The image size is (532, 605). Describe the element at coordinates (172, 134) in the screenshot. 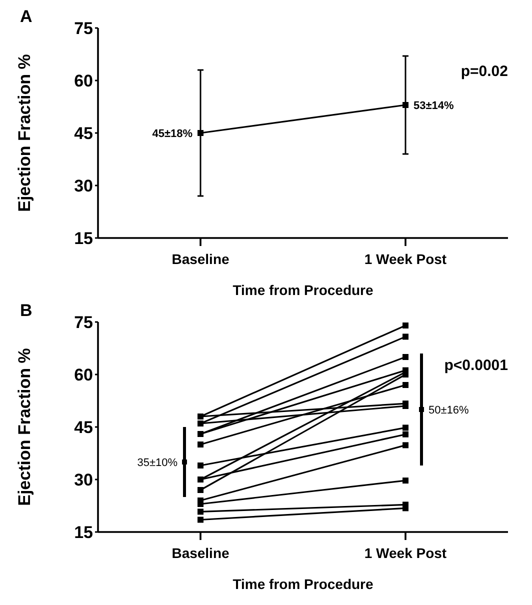

I see `data-label: 45±18%` at that location.